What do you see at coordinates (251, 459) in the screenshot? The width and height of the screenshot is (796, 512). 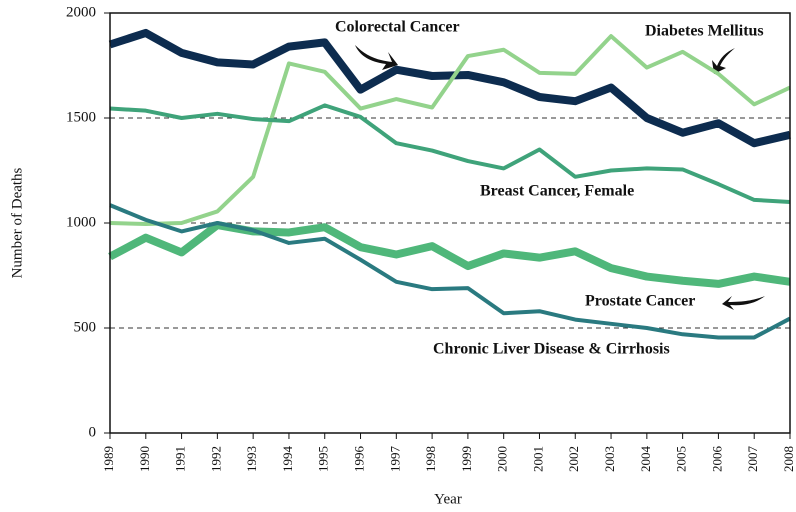 I see `x-tick-label: 1993` at bounding box center [251, 459].